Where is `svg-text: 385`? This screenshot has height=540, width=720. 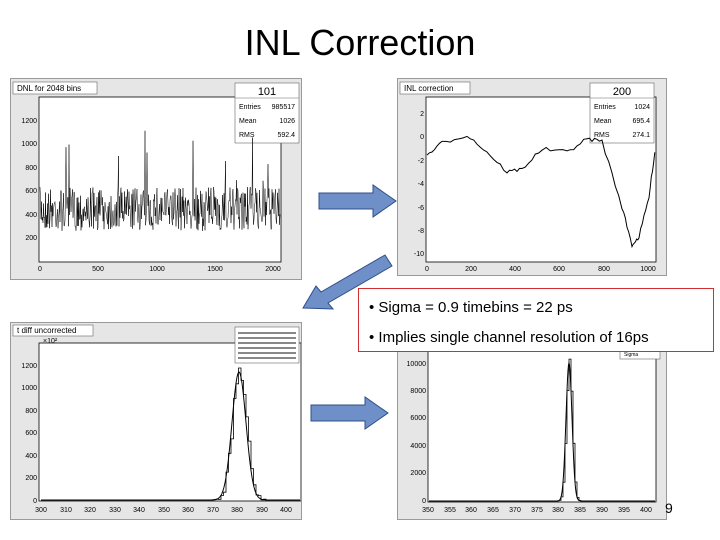 svg-text: 385 is located at coordinates (580, 510).